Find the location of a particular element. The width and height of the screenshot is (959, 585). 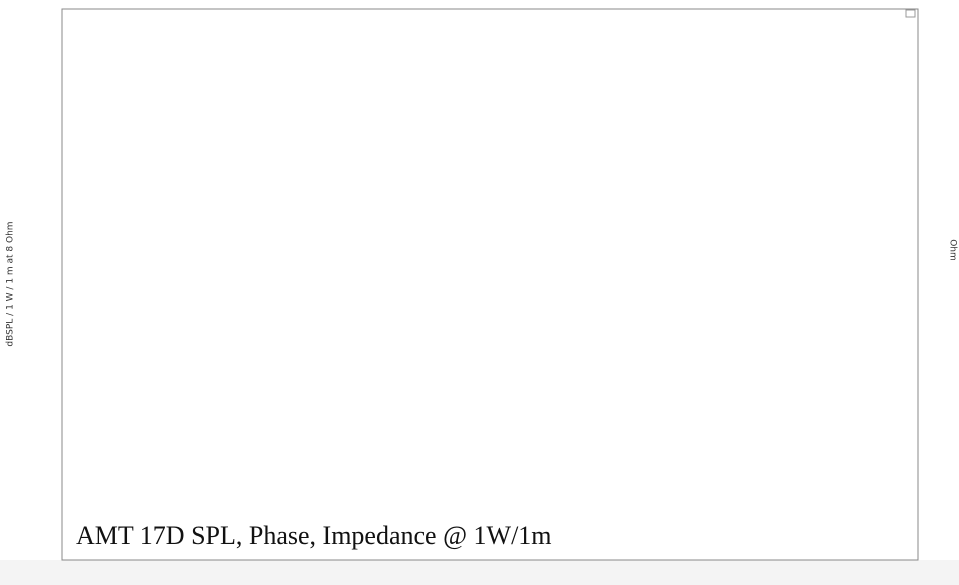

x-axis-strip is located at coordinates (479, 572).